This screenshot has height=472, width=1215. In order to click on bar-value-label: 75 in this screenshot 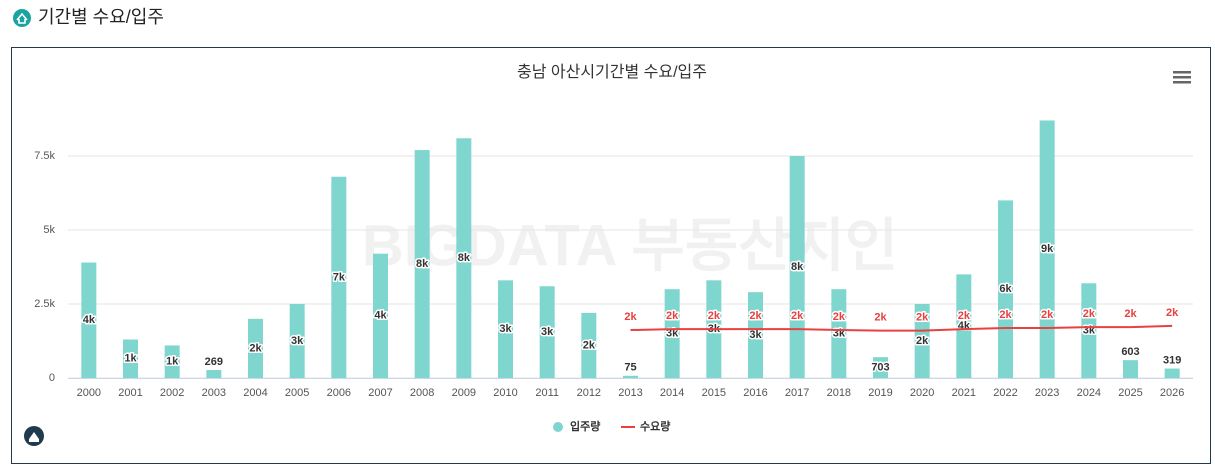, I will do `click(630, 368)`.